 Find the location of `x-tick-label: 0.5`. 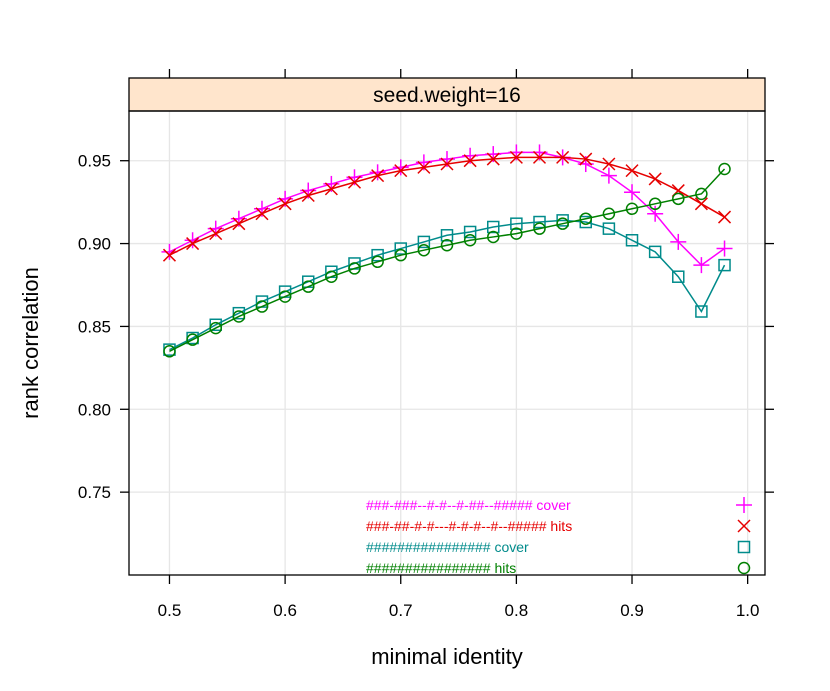

x-tick-label: 0.5 is located at coordinates (170, 610).